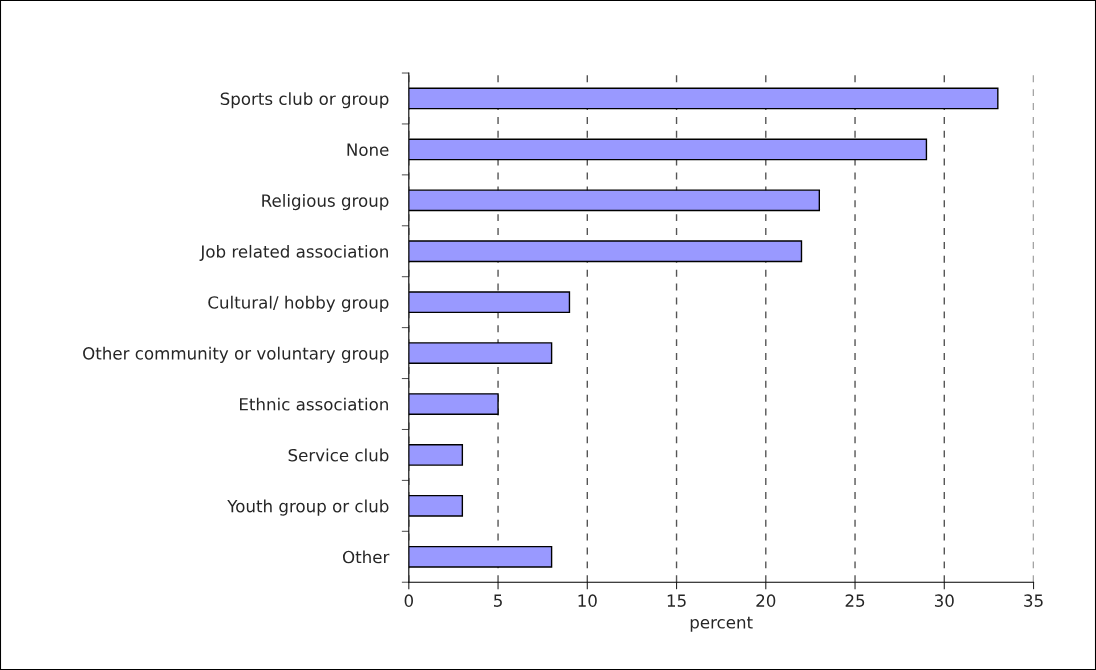 The image size is (1096, 670). What do you see at coordinates (408, 600) in the screenshot?
I see `x-tick-label: 0` at bounding box center [408, 600].